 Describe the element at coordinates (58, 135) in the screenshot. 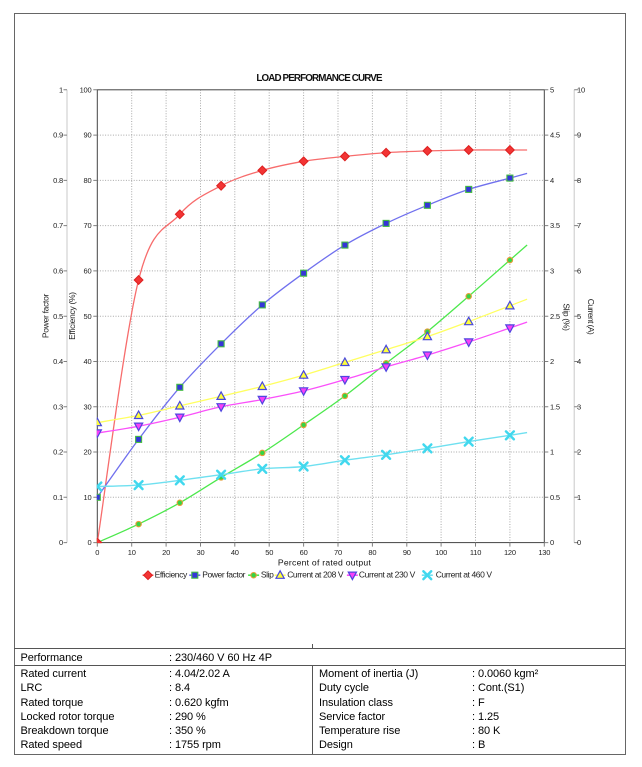

I see `svg-text: 0.9` at that location.